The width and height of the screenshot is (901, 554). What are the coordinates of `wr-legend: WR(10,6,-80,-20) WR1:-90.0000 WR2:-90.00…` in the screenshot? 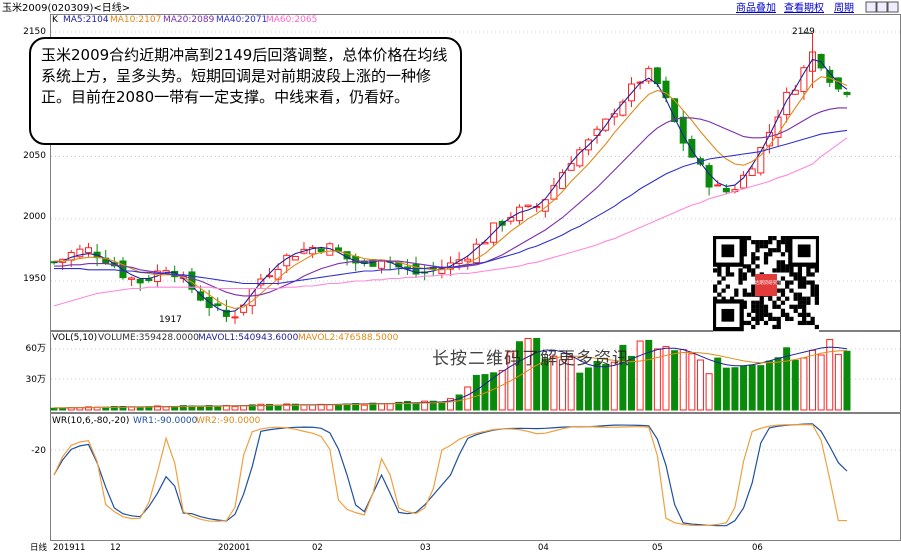 It's located at (156, 421).